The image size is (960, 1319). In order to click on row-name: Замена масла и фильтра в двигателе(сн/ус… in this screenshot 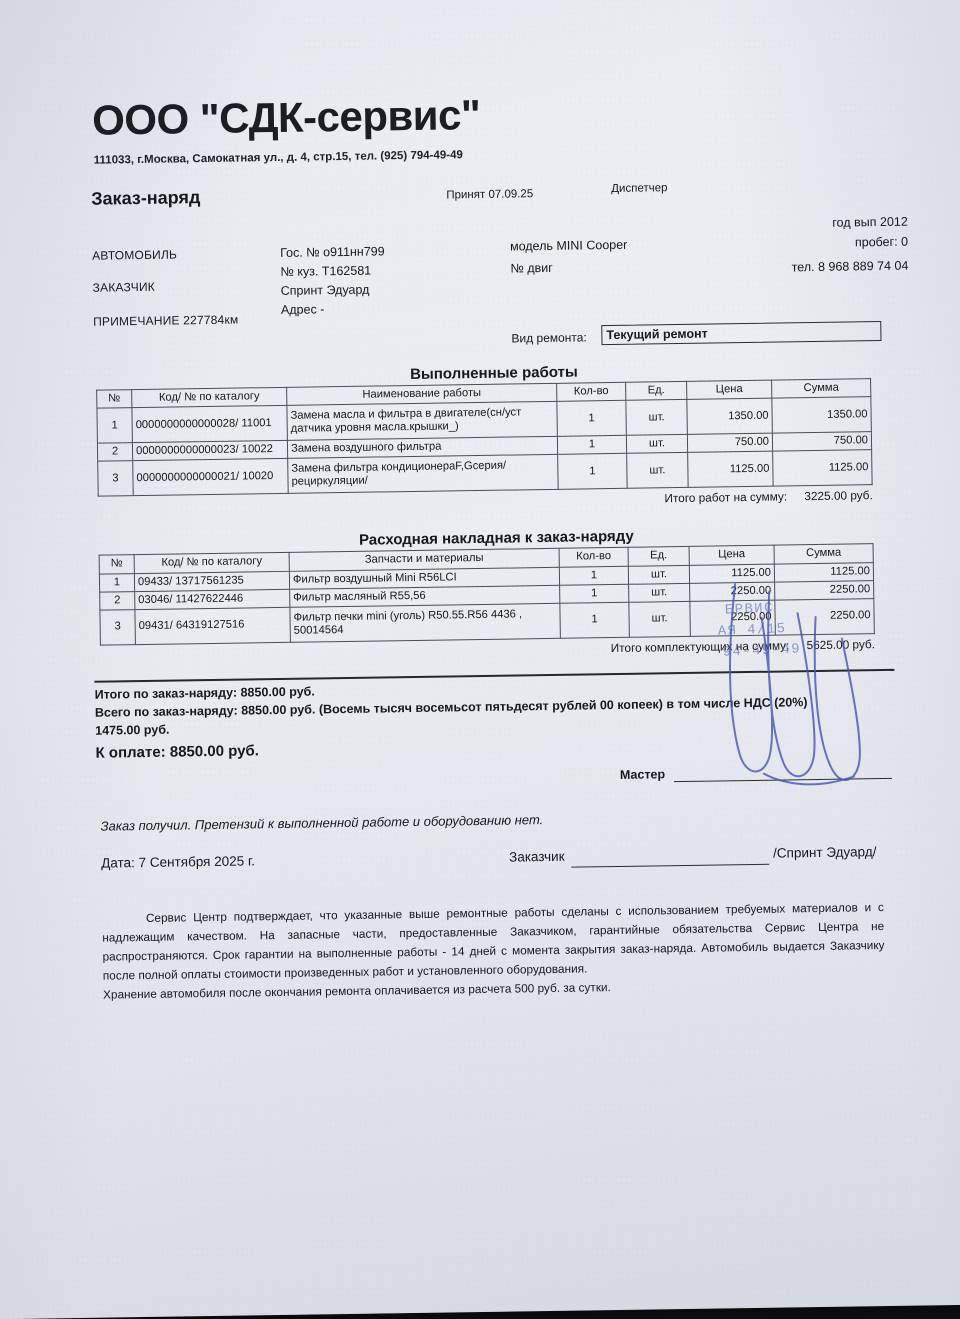, I will do `click(422, 421)`.